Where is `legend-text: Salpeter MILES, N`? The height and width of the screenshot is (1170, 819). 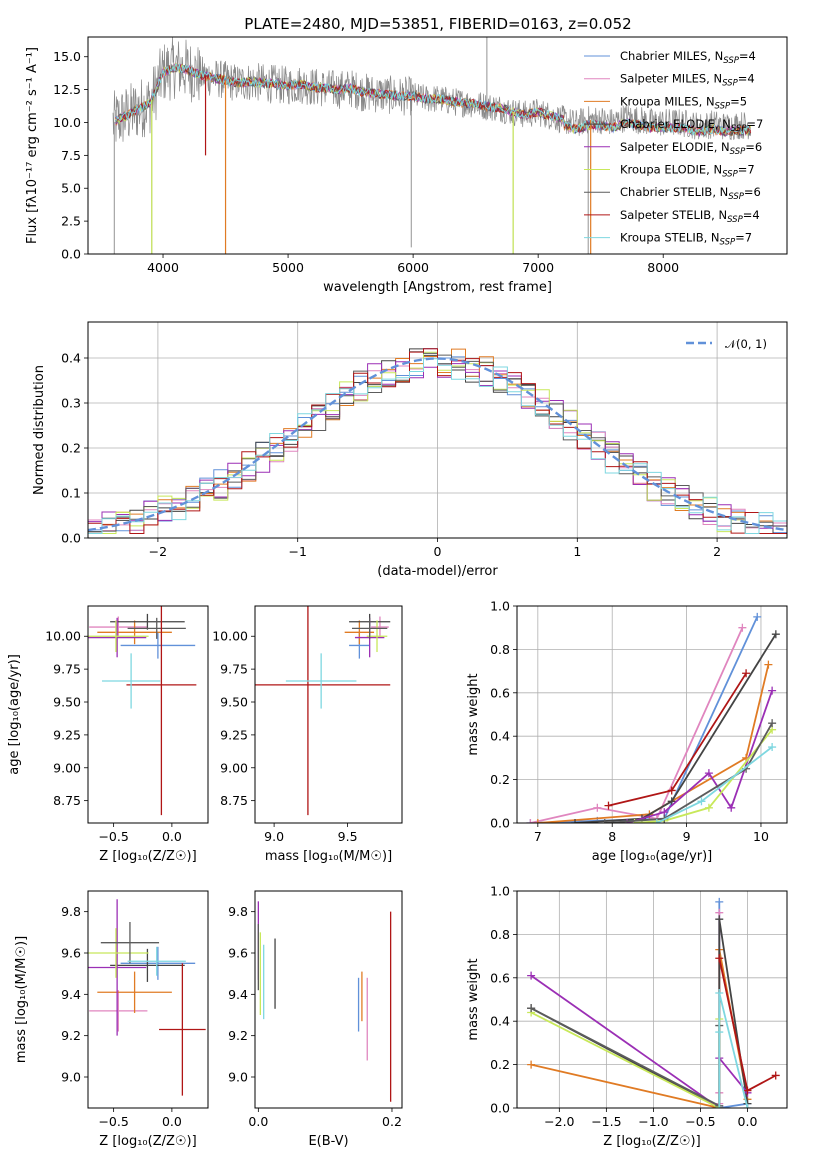 legend-text: Salpeter MILES, N is located at coordinates (671, 79).